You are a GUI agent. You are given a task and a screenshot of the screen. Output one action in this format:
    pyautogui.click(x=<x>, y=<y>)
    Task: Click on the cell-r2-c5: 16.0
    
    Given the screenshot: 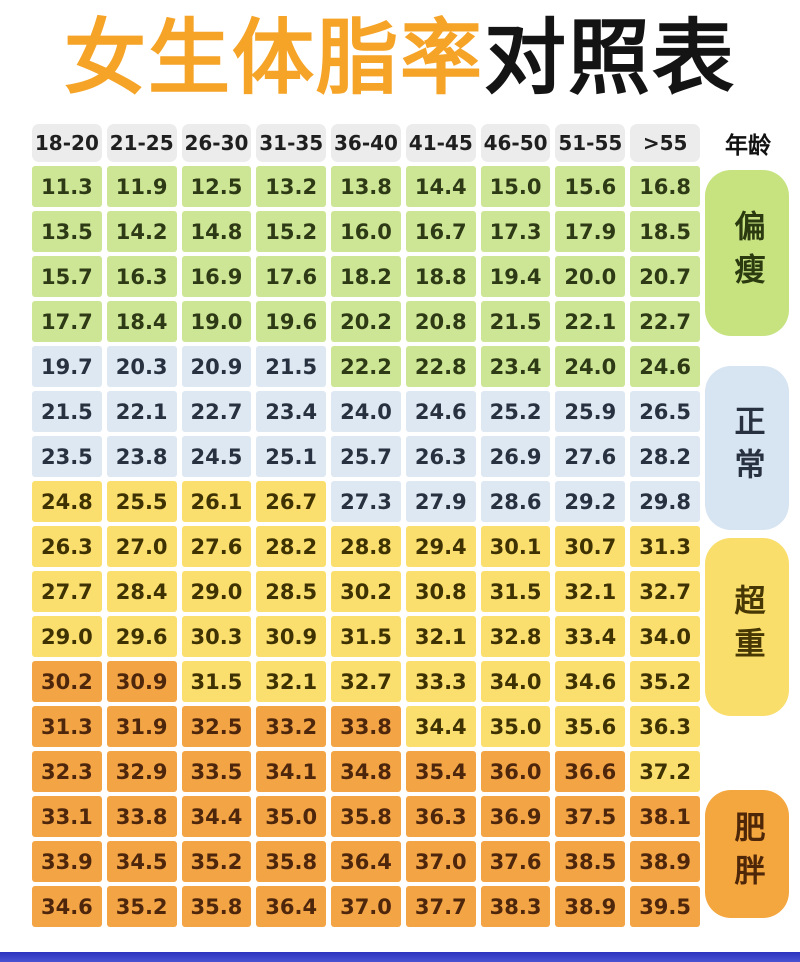 What is the action you would take?
    pyautogui.click(x=366, y=231)
    